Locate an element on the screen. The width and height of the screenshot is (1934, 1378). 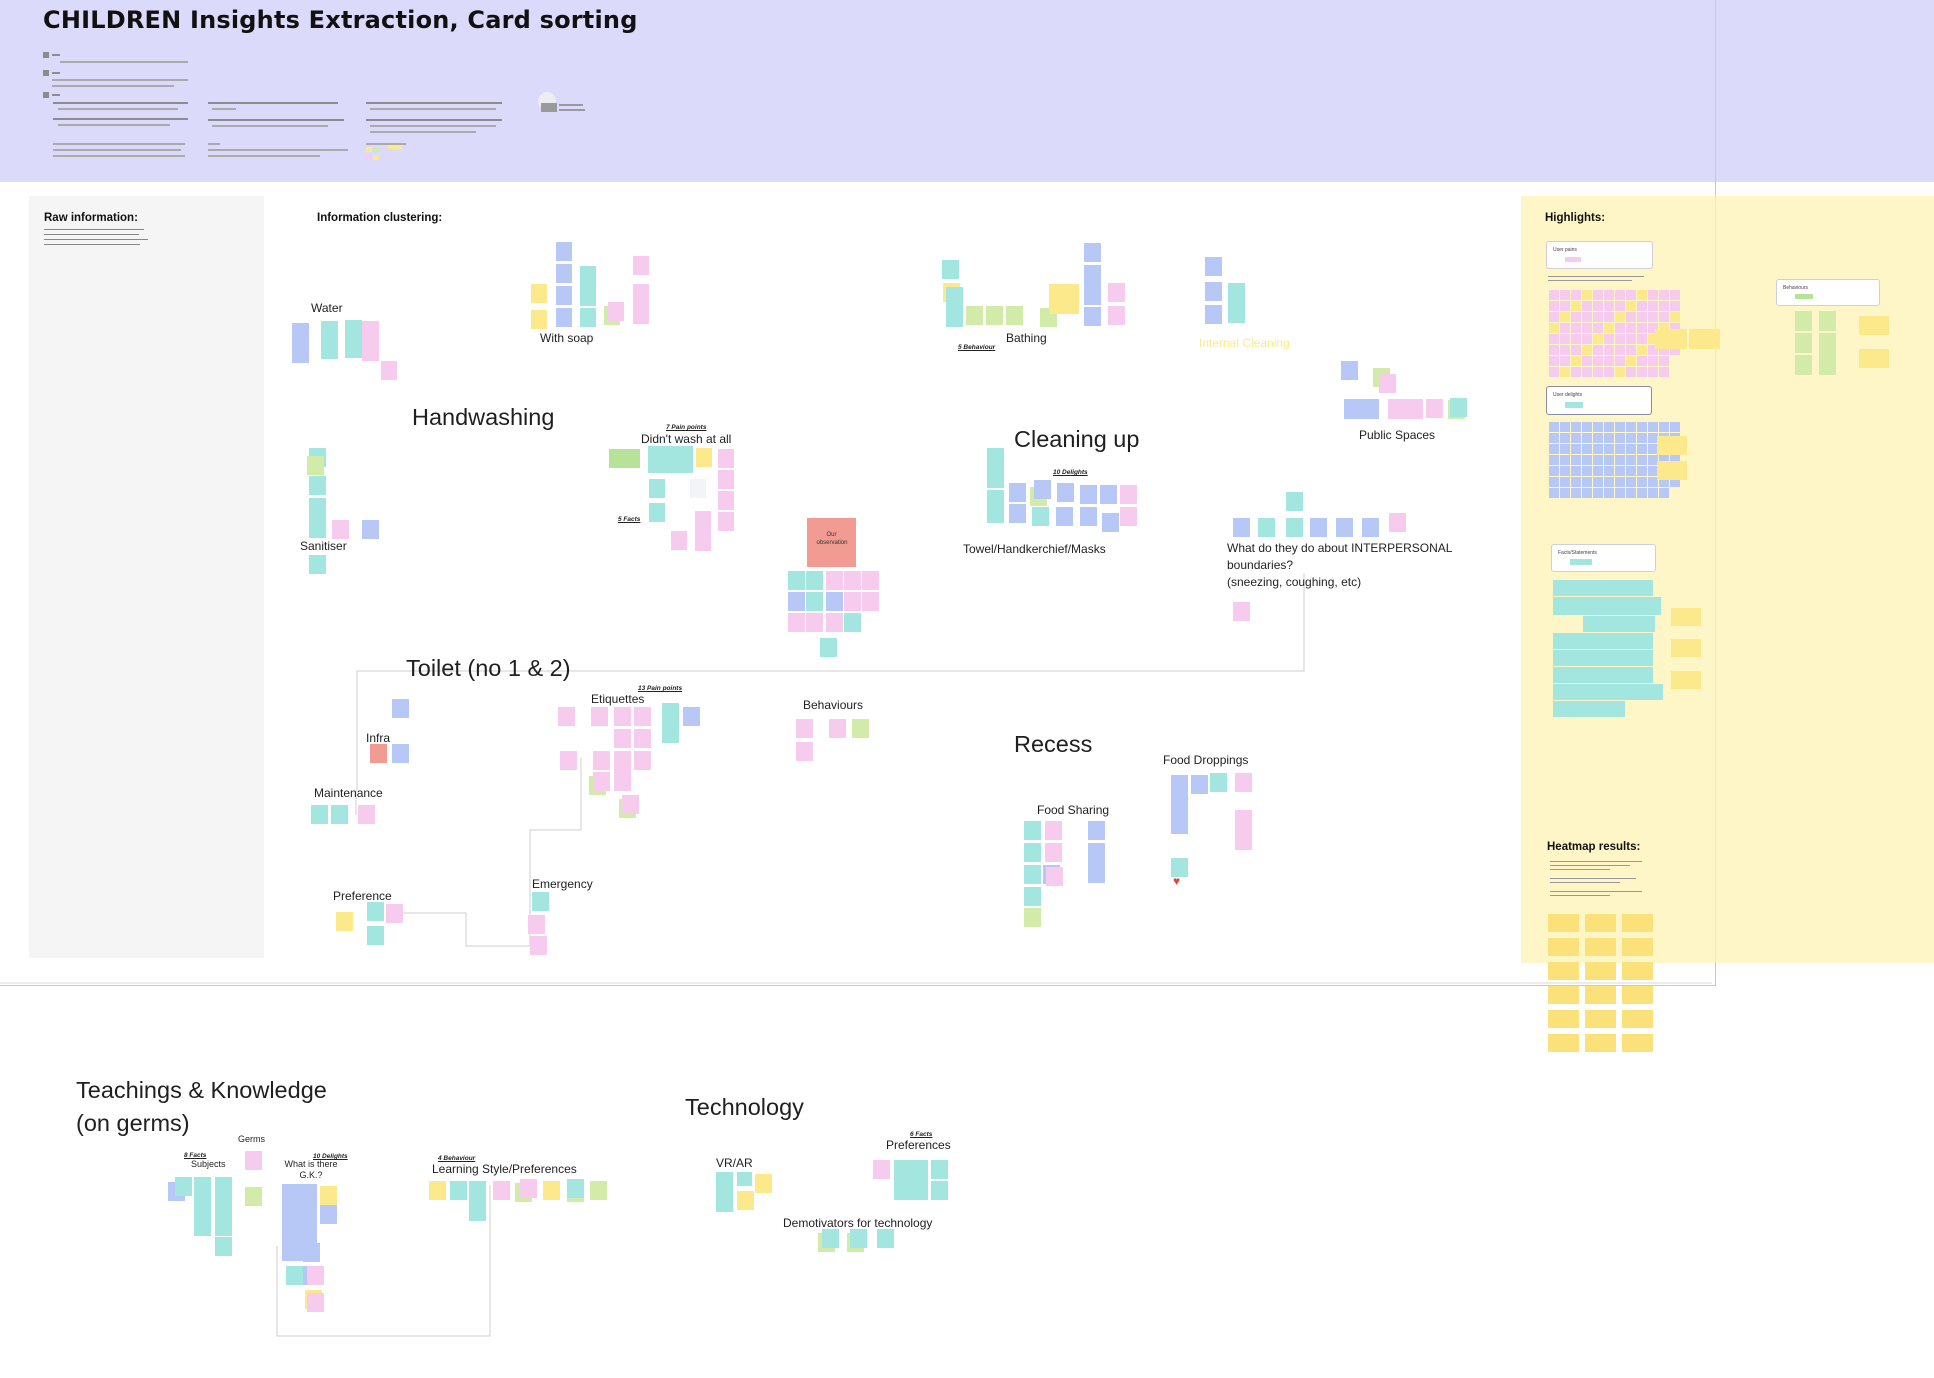
highlight-card-user-pains: User pains is located at coordinates (1599, 255).